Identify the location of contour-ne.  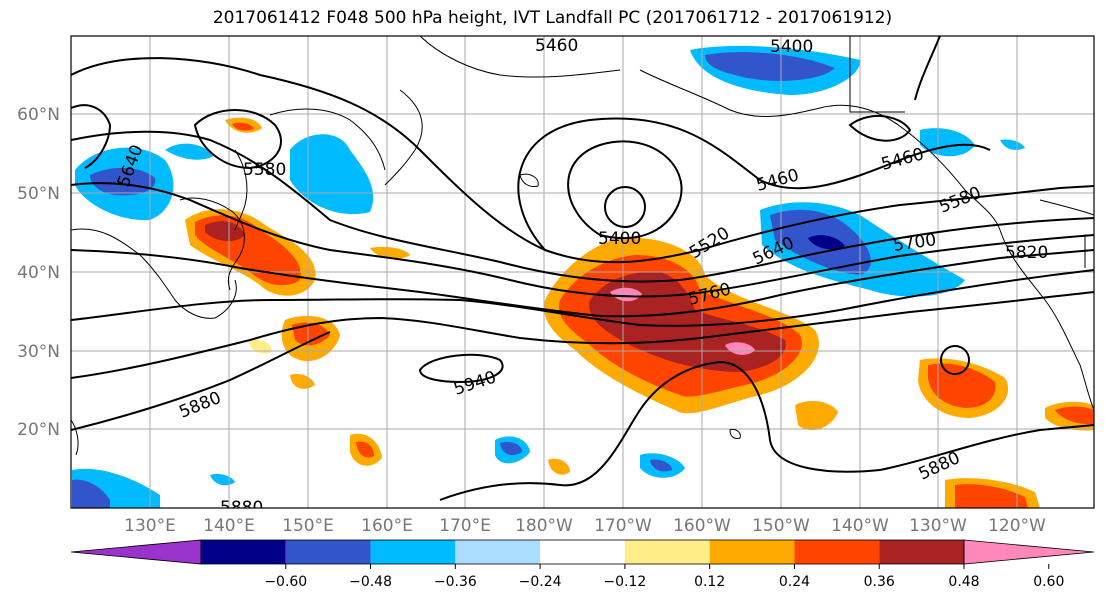
(927, 68).